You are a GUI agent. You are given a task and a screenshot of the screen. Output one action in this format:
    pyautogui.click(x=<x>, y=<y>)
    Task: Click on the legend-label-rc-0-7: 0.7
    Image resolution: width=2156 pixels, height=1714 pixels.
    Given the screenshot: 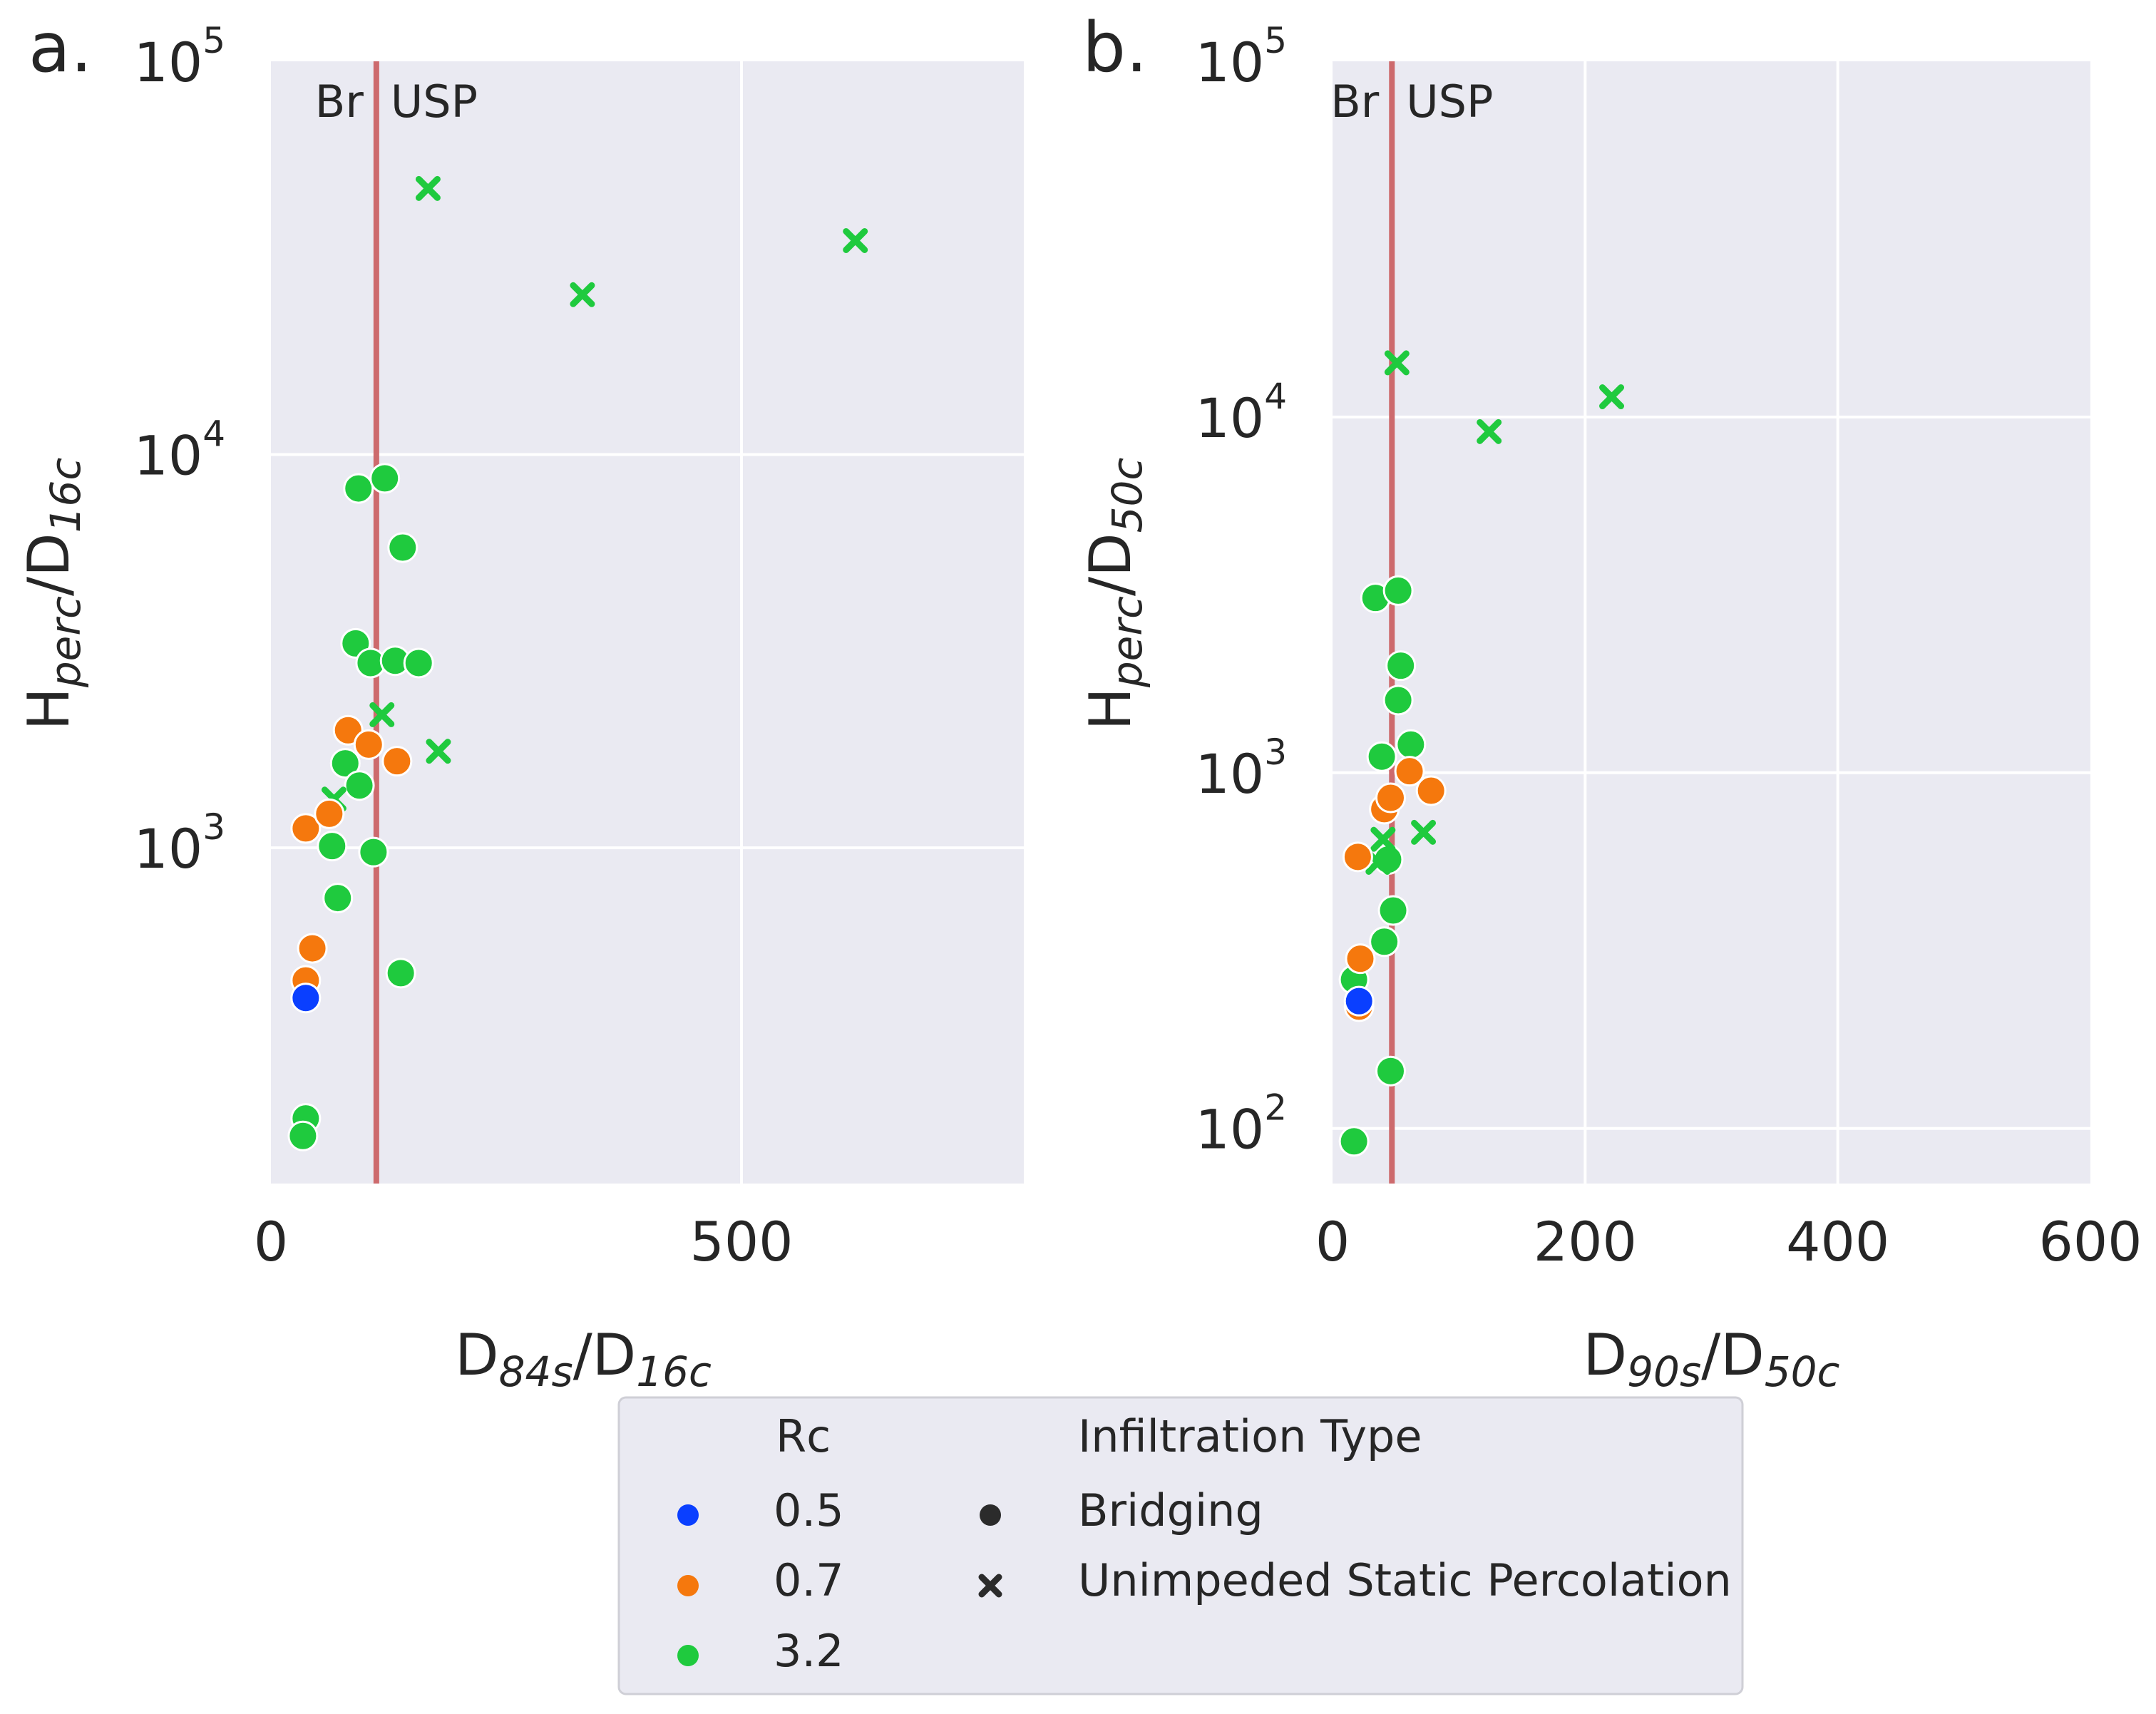 What is the action you would take?
    pyautogui.click(x=809, y=1580)
    